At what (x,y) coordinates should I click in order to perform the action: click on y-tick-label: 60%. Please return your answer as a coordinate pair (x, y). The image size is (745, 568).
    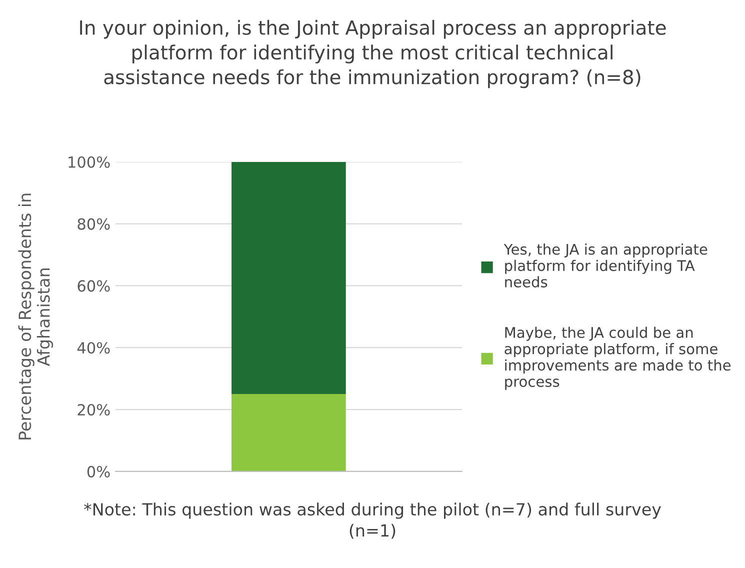
    Looking at the image, I should click on (94, 286).